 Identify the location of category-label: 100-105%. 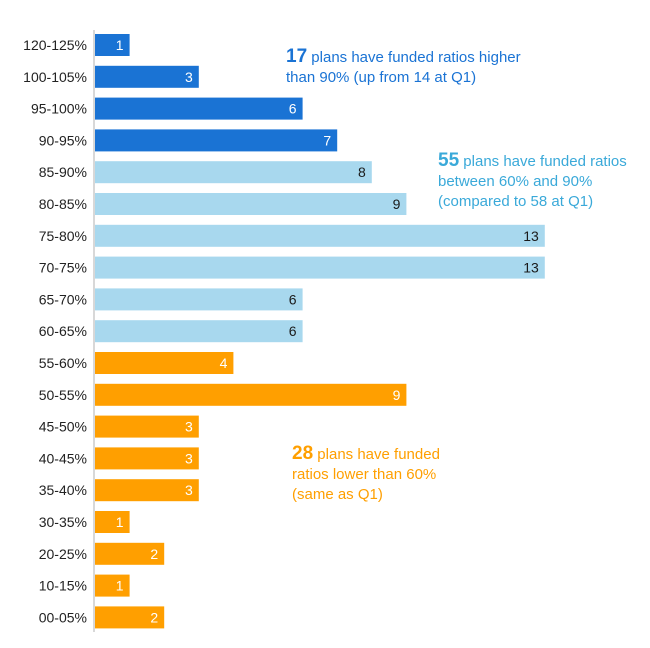
(55, 77).